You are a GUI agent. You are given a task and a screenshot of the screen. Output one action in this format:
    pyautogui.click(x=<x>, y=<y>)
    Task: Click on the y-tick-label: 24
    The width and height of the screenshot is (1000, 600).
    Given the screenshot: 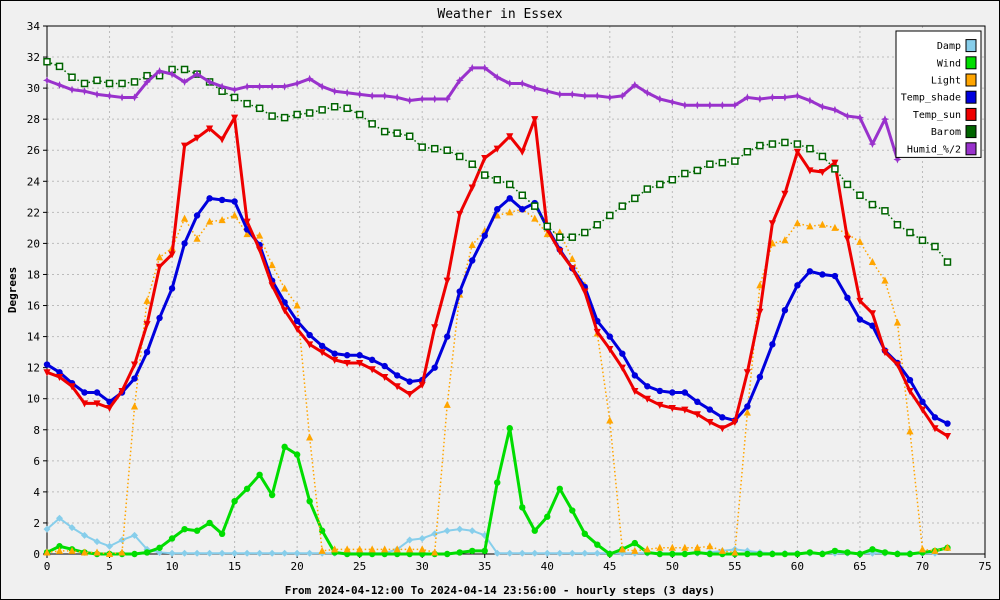 What is the action you would take?
    pyautogui.click(x=34, y=181)
    